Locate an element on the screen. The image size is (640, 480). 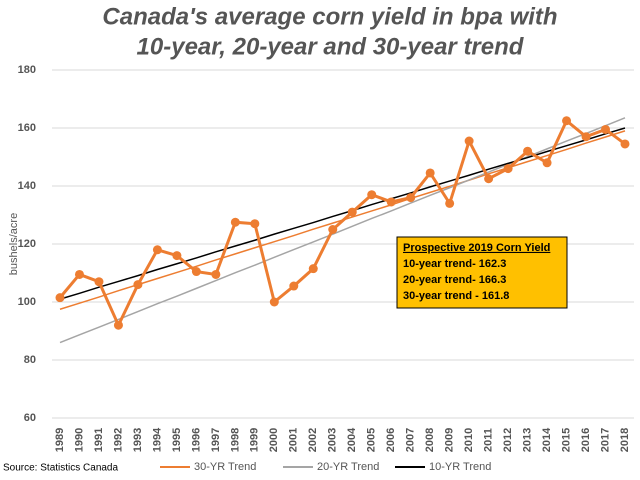
x-tick-label: 1998 is located at coordinates (235, 440).